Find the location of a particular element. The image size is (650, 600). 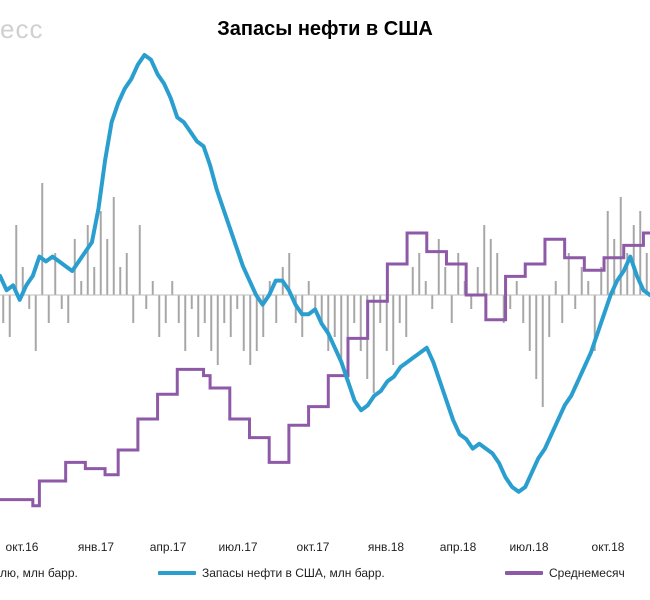

x-tick-label: апр.17 is located at coordinates (168, 547).